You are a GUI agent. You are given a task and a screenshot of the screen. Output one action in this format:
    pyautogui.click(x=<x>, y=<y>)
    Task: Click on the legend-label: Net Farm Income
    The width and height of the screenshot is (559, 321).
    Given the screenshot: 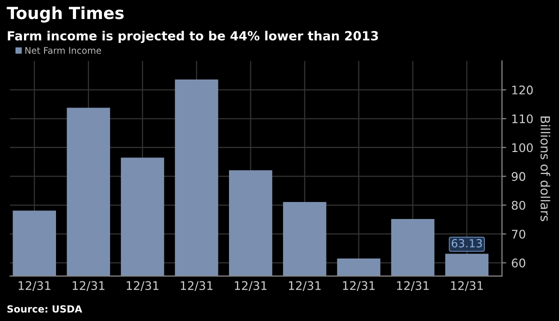 What is the action you would take?
    pyautogui.click(x=63, y=50)
    